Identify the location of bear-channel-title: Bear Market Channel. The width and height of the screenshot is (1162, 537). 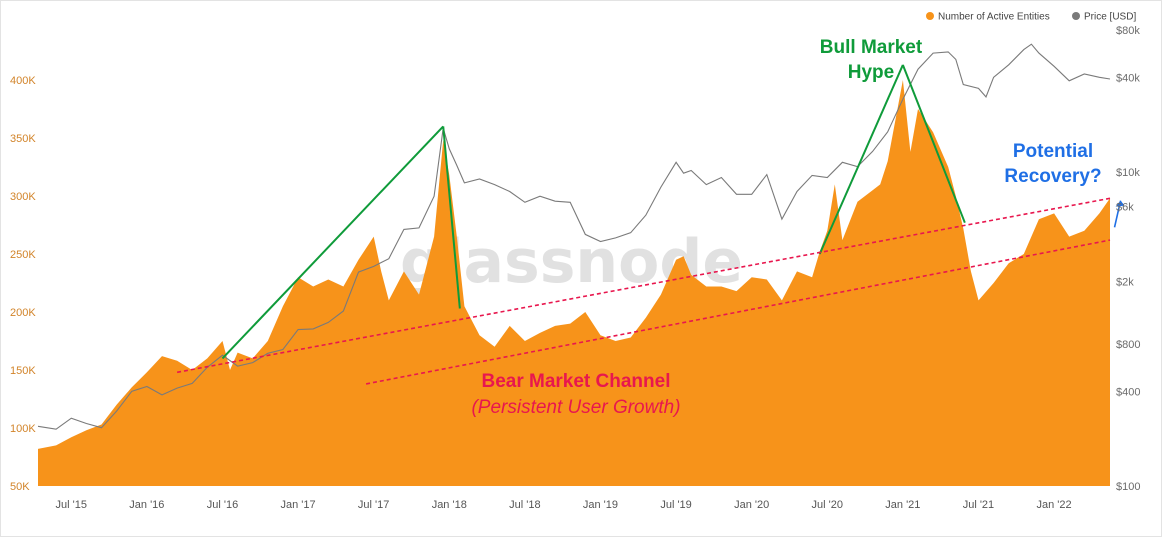
(575, 381).